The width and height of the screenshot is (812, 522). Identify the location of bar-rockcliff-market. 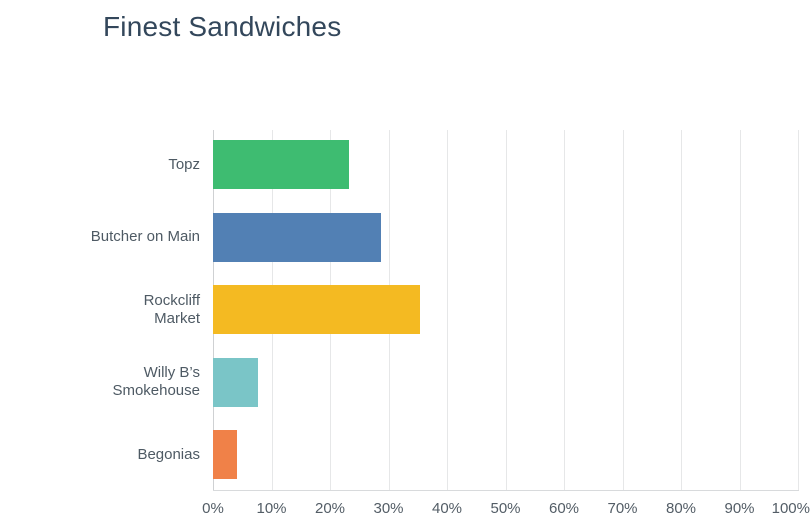
(317, 309).